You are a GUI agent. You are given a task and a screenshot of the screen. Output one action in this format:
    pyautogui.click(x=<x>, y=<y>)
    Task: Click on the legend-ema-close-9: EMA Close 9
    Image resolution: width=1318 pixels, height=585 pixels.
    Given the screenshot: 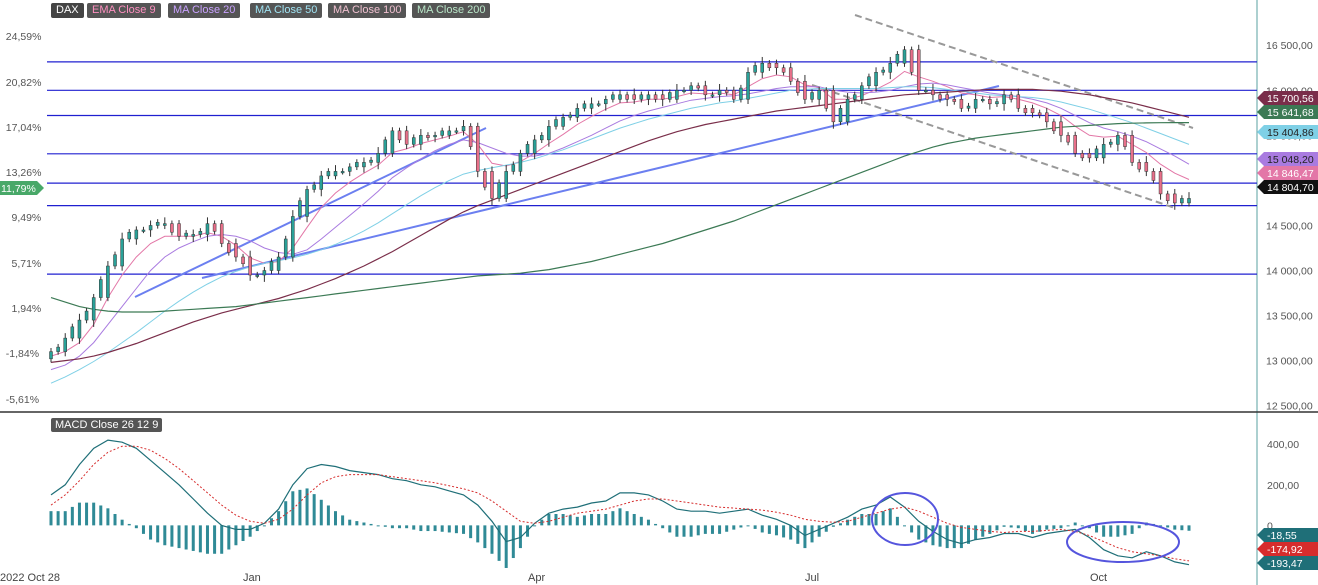 What is the action you would take?
    pyautogui.click(x=124, y=10)
    